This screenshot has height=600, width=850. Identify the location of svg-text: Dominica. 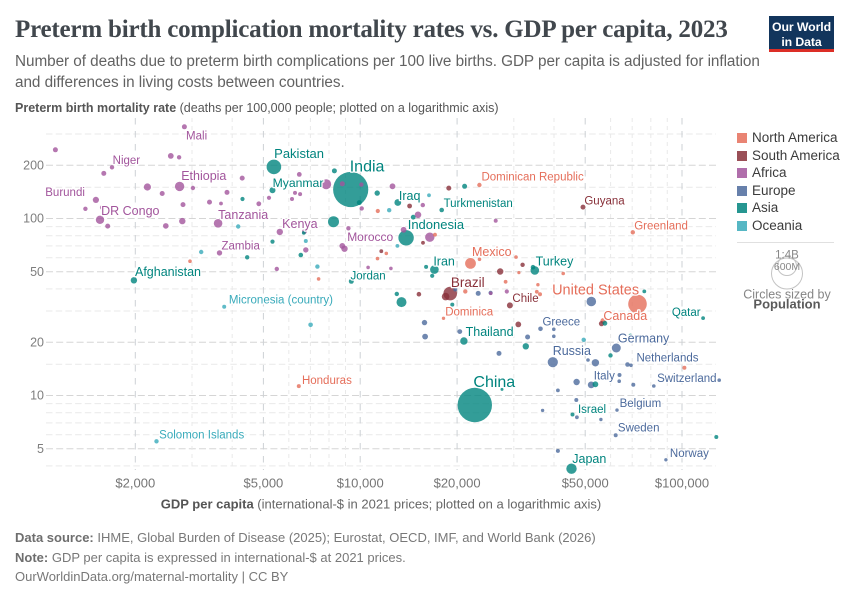
(469, 312).